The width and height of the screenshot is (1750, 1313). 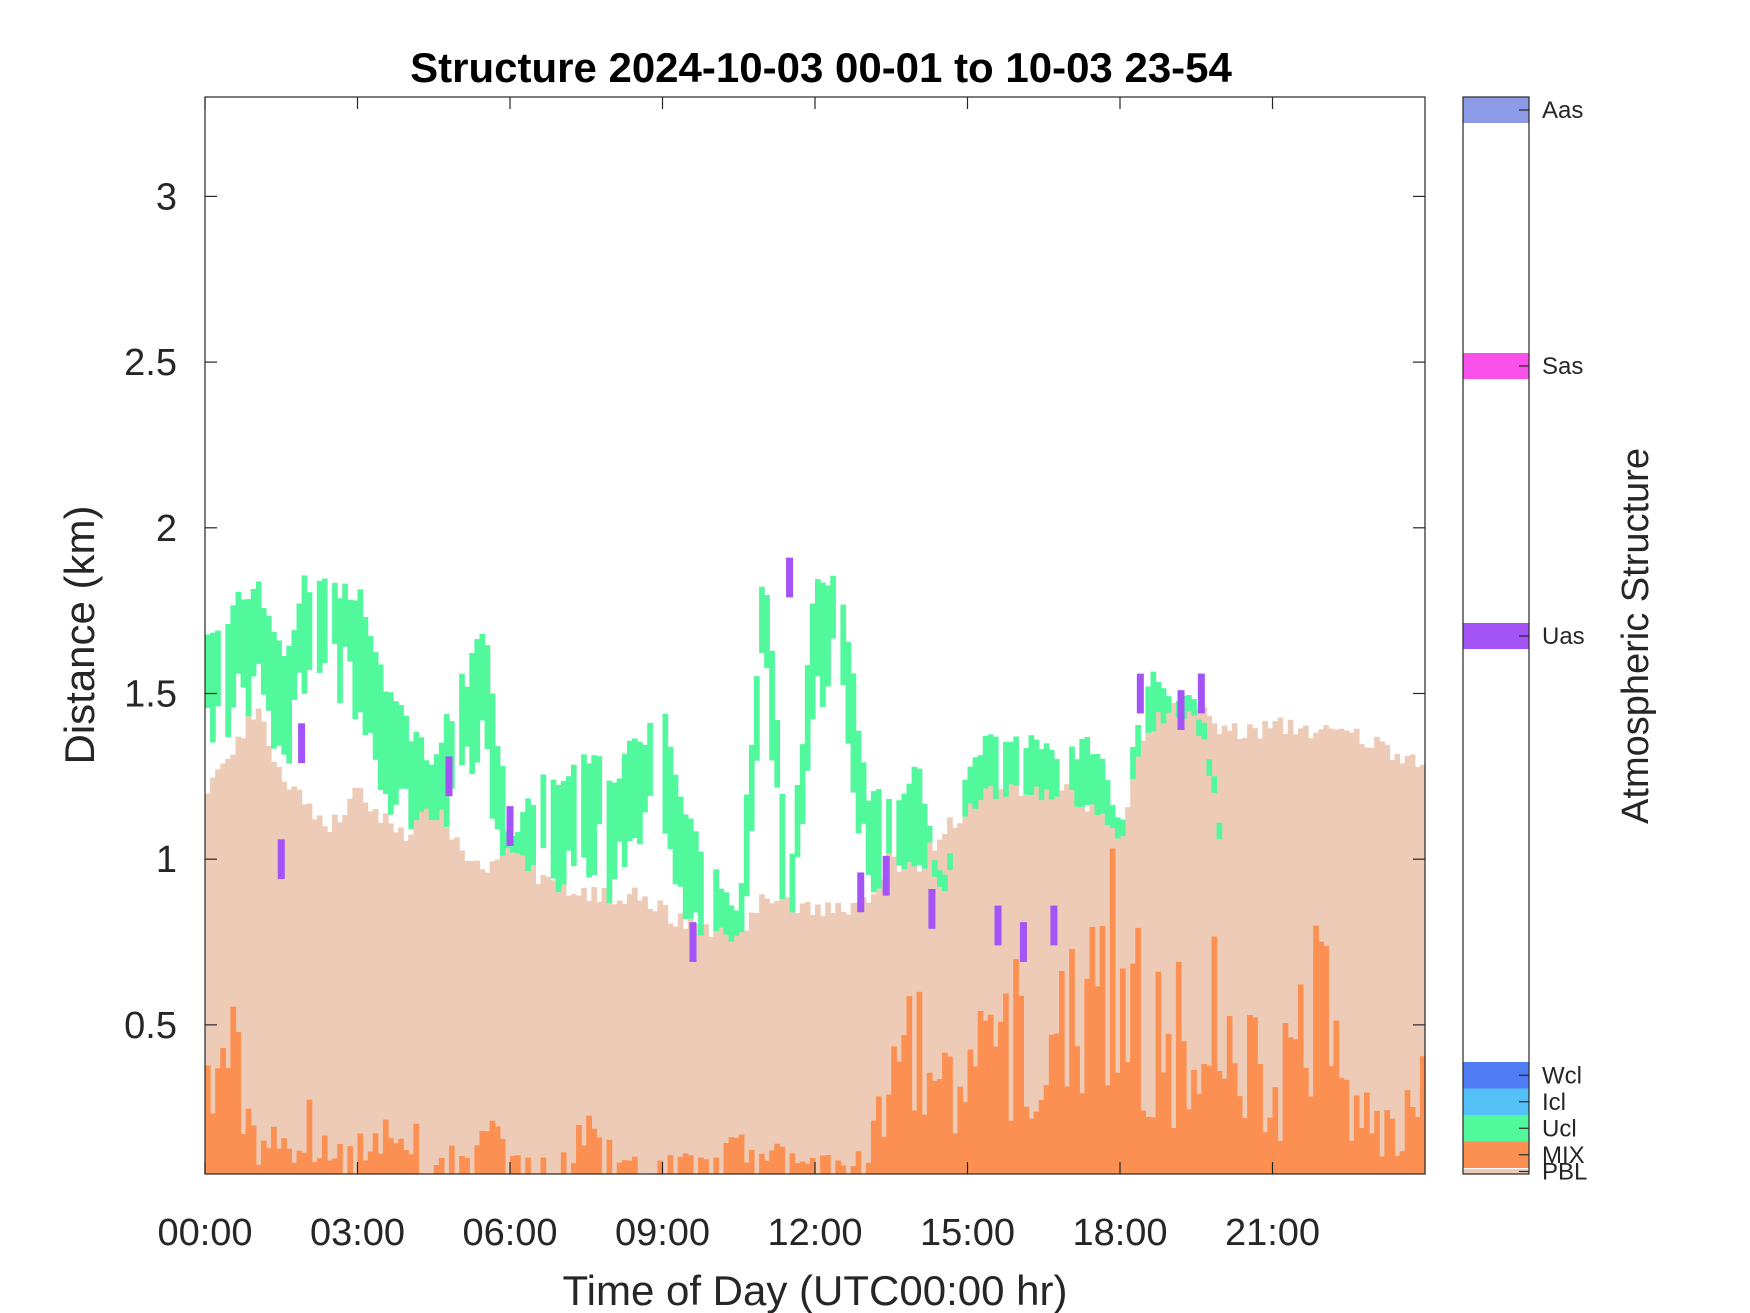 I want to click on colorbar-class-label: MIX, so click(x=1563, y=1155).